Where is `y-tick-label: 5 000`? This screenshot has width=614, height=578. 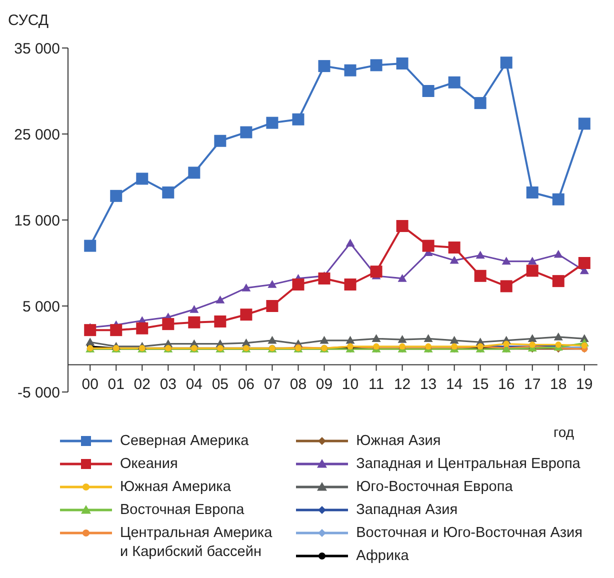 y-tick-label: 5 000 is located at coordinates (41, 307).